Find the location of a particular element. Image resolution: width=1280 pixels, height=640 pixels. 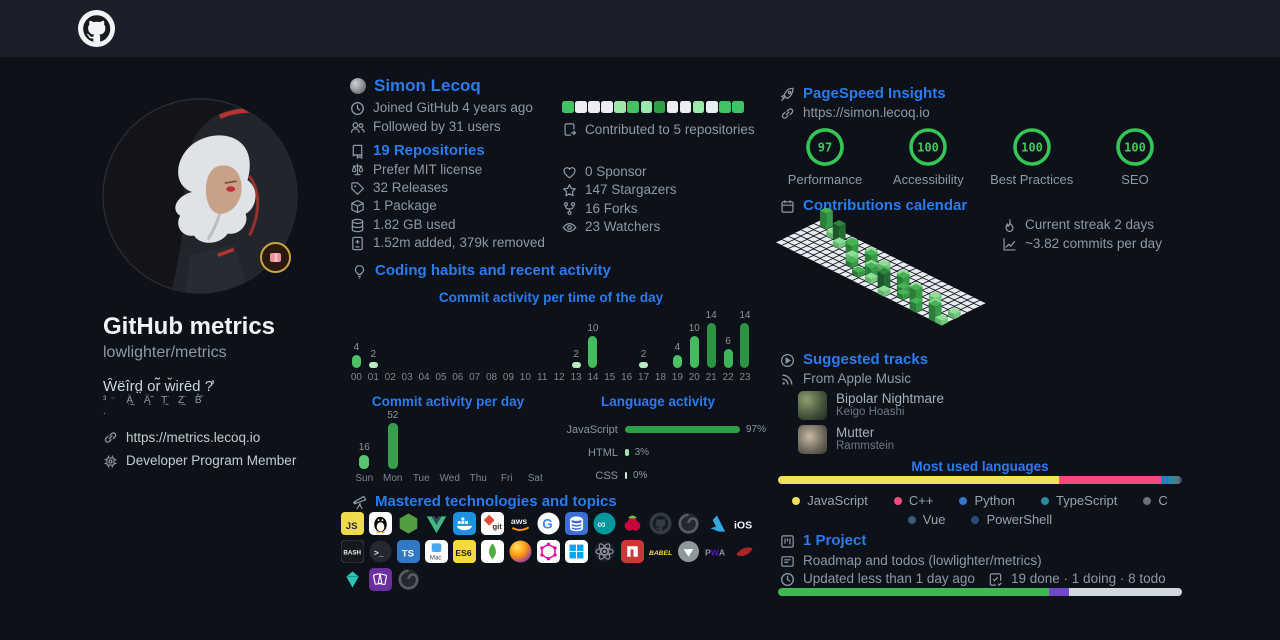

axis-tick-label: Sun is located at coordinates (364, 478).